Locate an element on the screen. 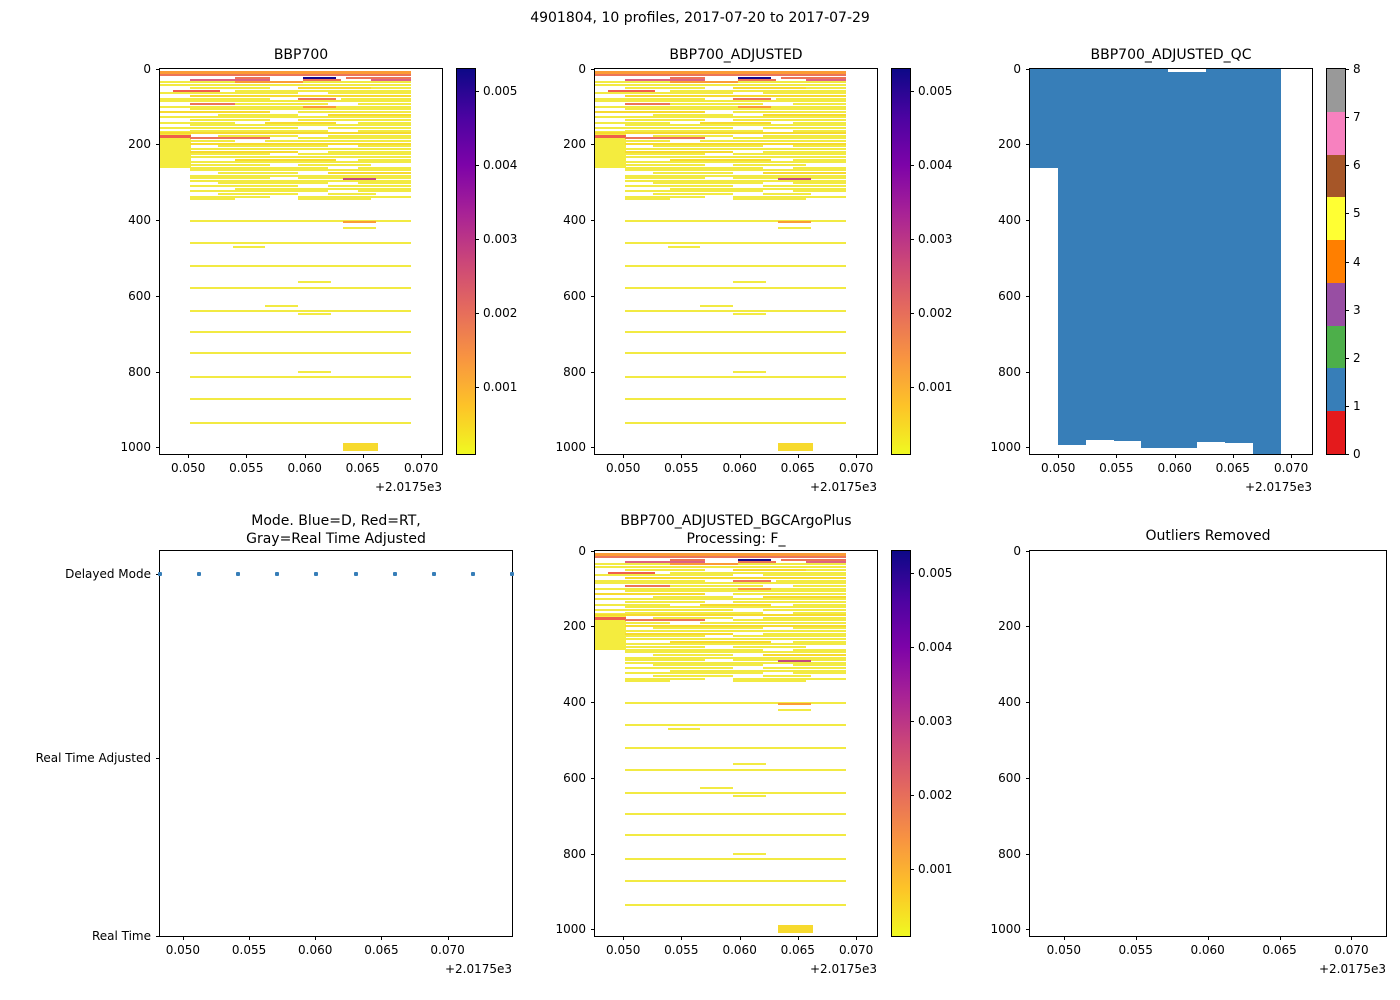 Image resolution: width=1400 pixels, height=1000 pixels. colorbar-tick-label: 4 is located at coordinates (1357, 261).